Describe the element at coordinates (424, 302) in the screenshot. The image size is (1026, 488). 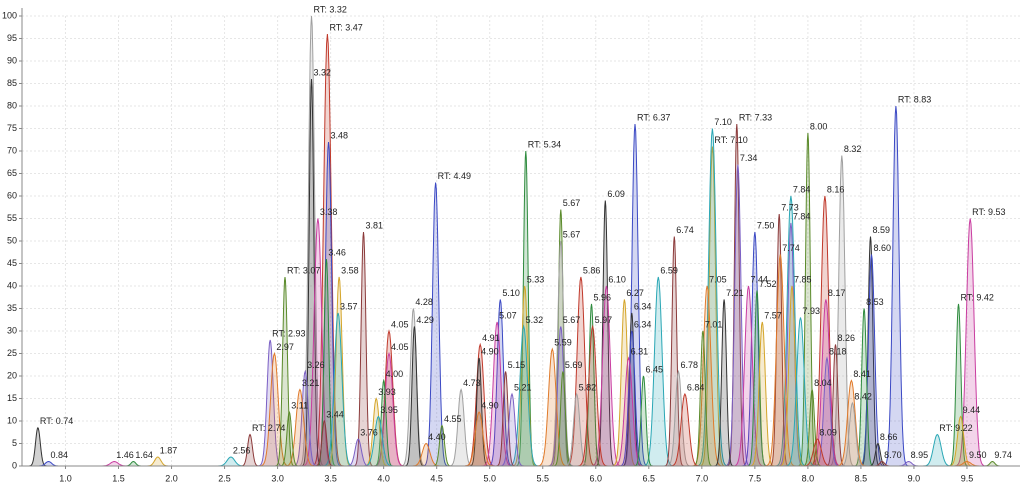
I see `peak-label: 4.28` at that location.